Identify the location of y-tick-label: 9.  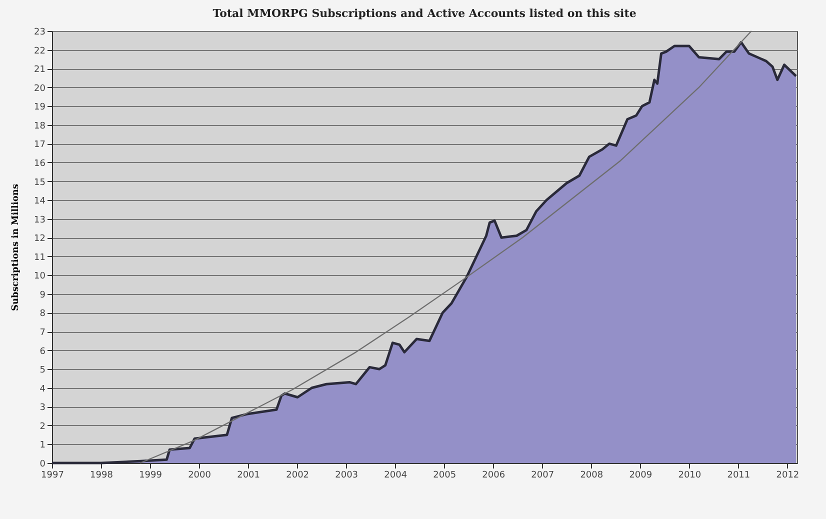
(43, 295).